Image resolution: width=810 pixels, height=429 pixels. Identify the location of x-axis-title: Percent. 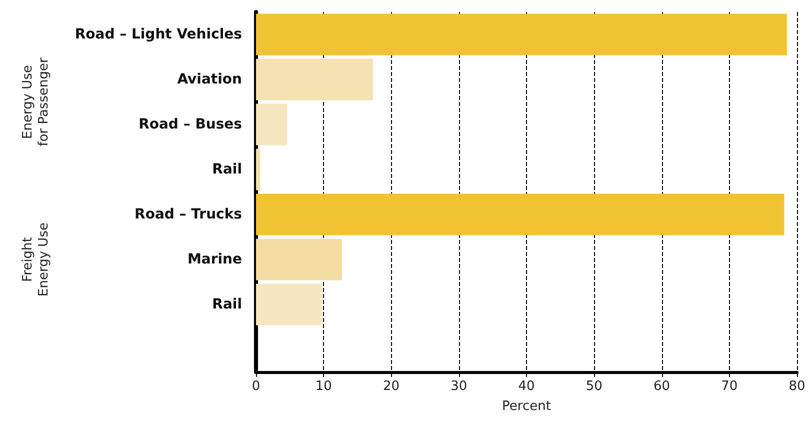
(526, 406).